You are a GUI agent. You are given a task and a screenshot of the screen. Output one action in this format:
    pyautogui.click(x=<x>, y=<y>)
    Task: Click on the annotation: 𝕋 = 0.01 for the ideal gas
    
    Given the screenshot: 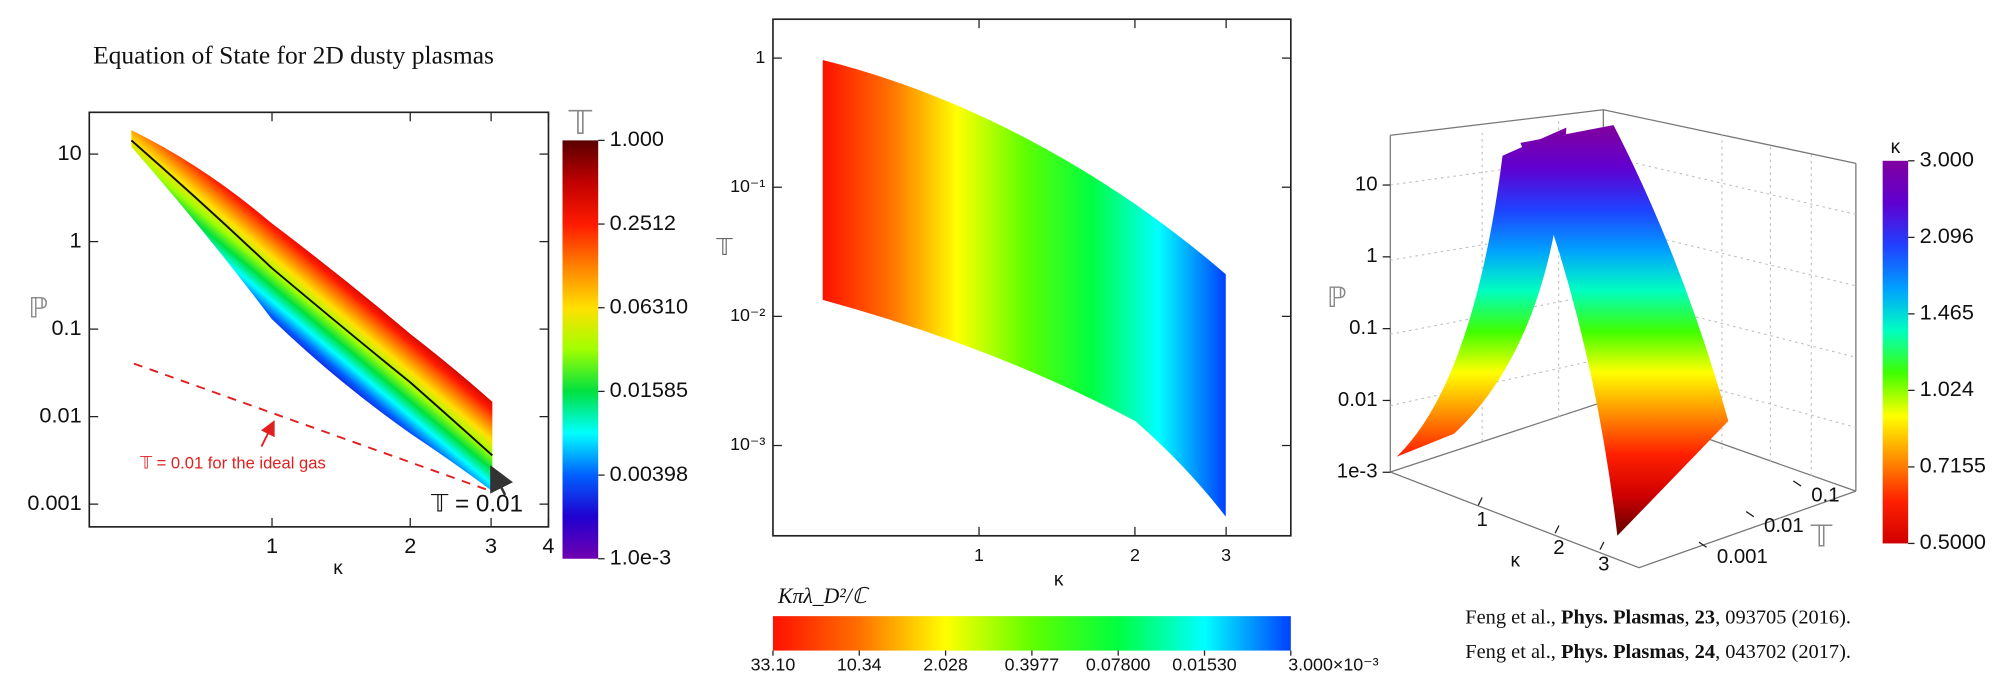 What is the action you would take?
    pyautogui.click(x=232, y=463)
    